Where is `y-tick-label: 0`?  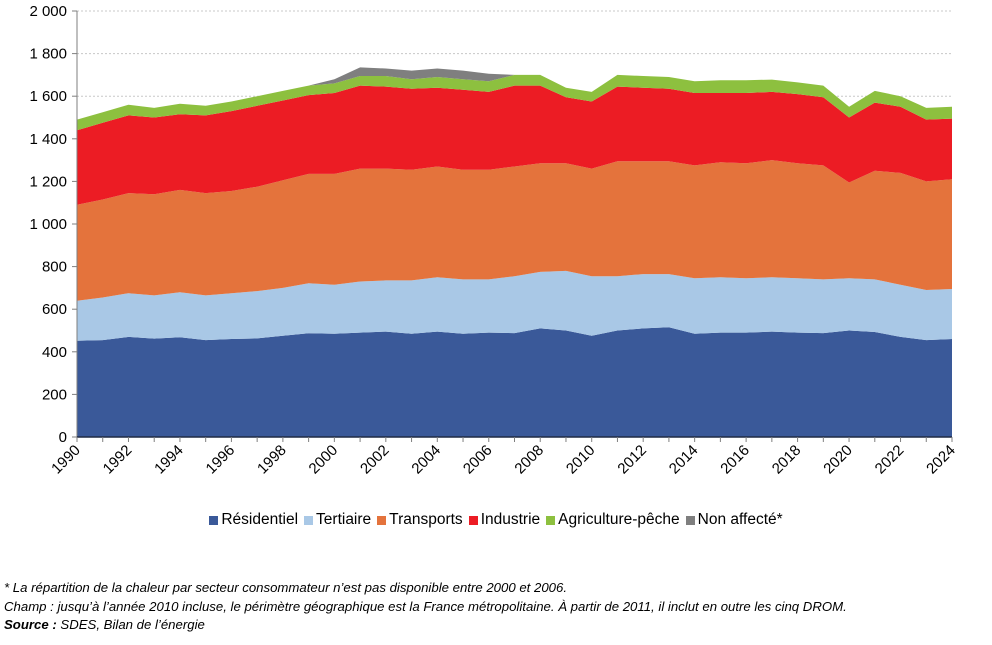 y-tick-label: 0 is located at coordinates (63, 437).